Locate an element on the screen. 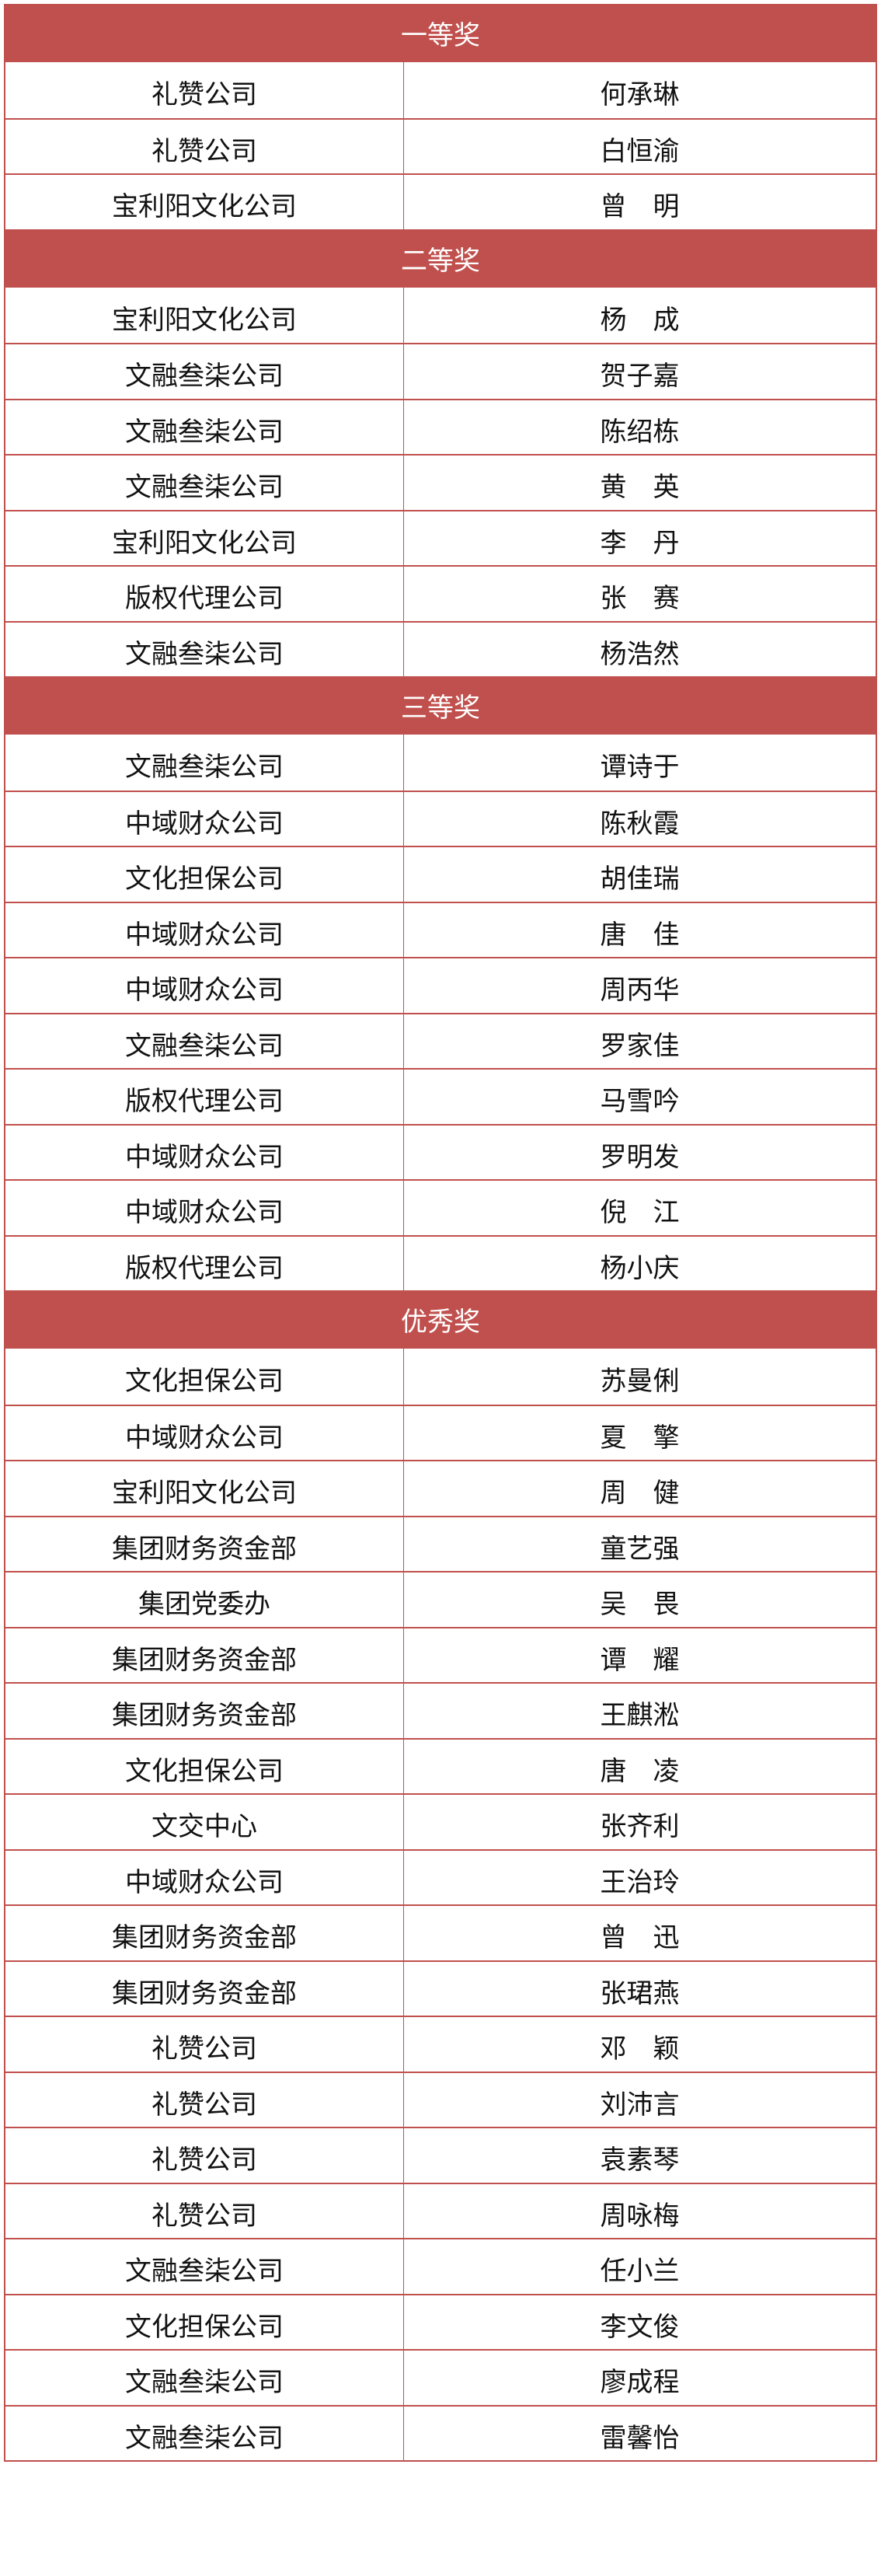 This screenshot has width=881, height=2576. name-cell: 胡佳瑞 is located at coordinates (640, 880).